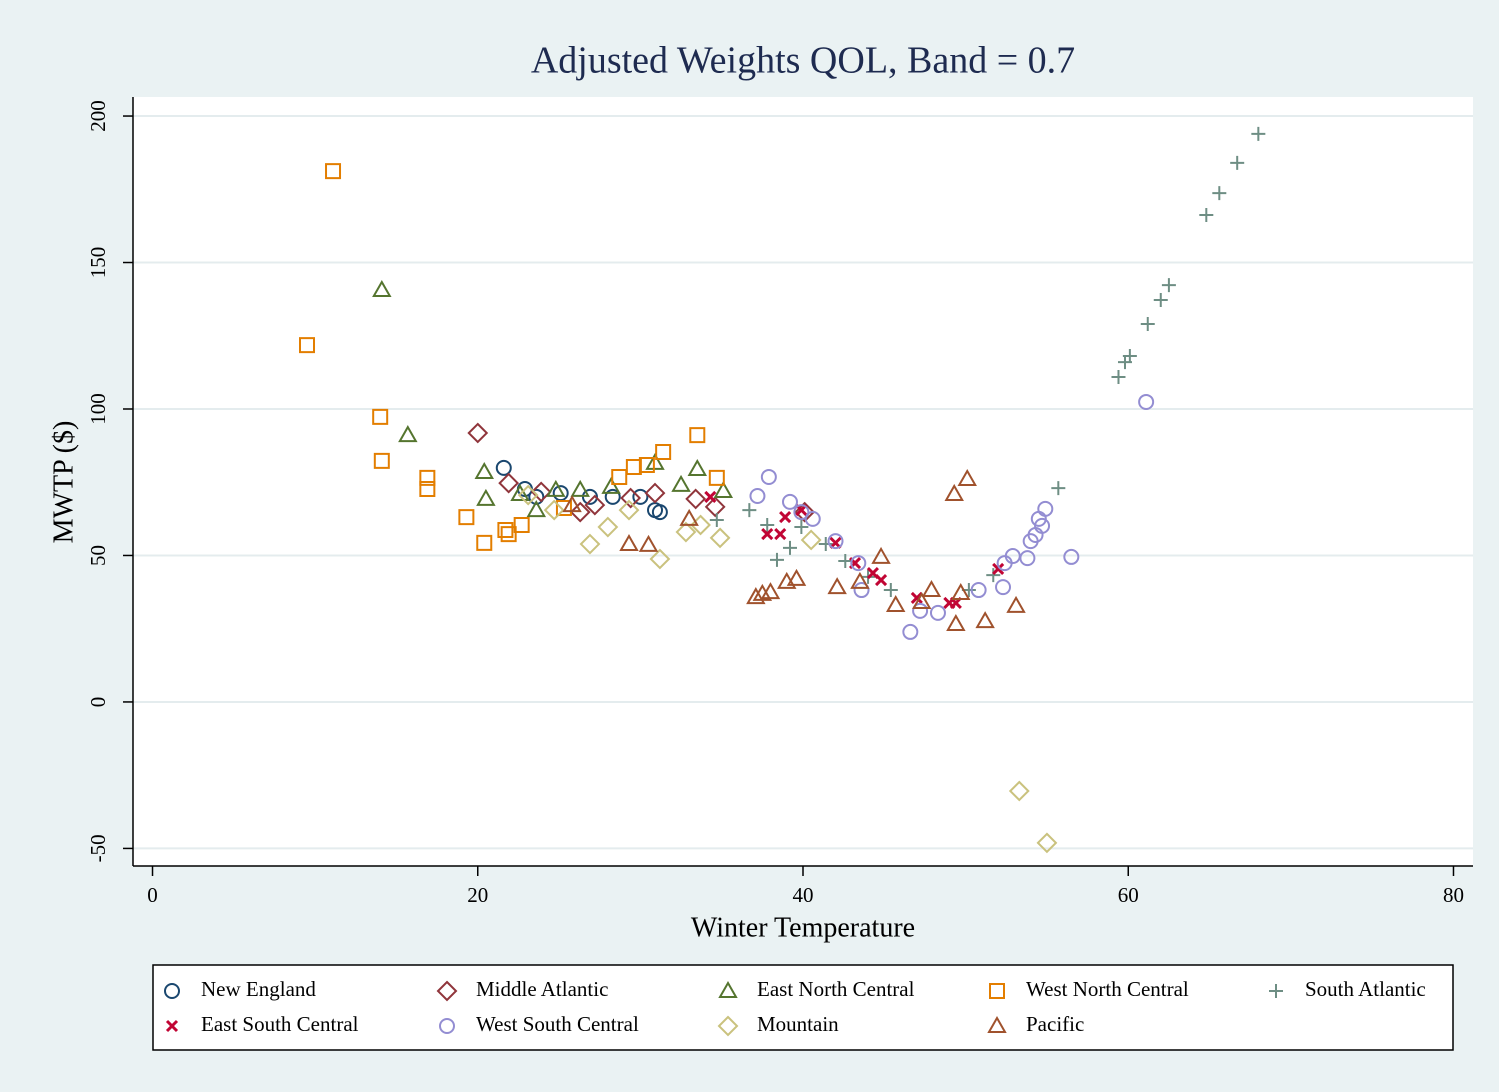 The image size is (1499, 1092). I want to click on y-tick-label: 50, so click(98, 555).